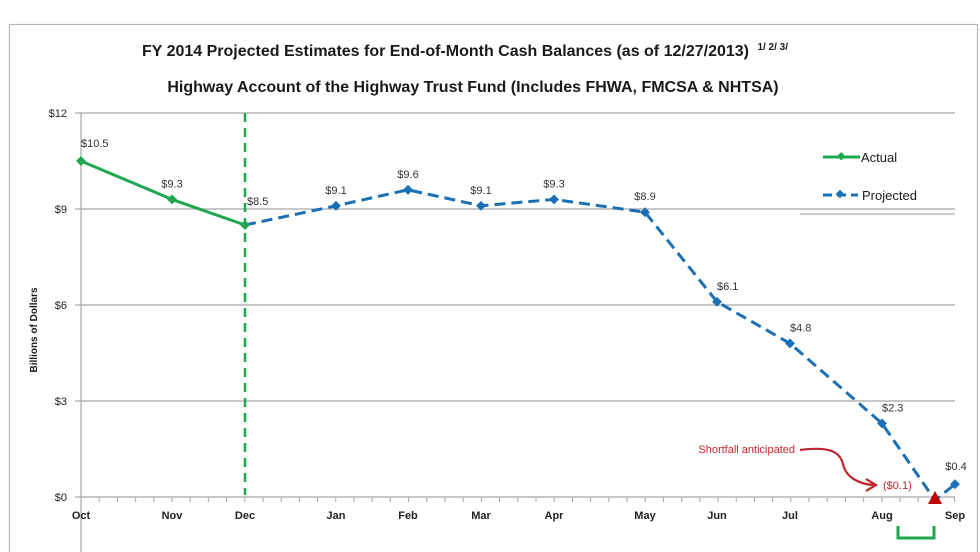 Image resolution: width=980 pixels, height=552 pixels. What do you see at coordinates (772, 47) in the screenshot?
I see `chart-title-superscript: 1/ 2/ 3/` at bounding box center [772, 47].